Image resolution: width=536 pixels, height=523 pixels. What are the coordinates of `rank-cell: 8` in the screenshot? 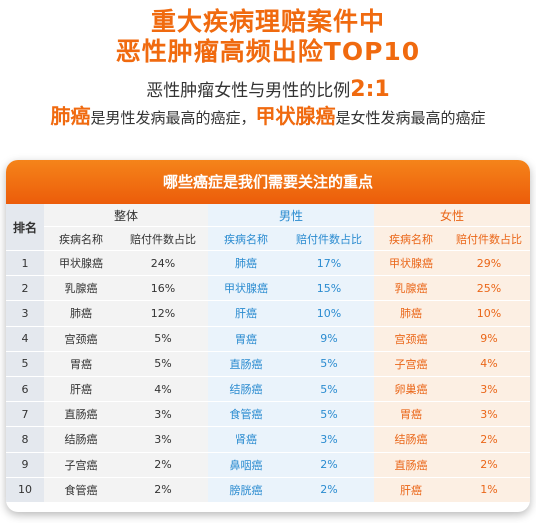 It's located at (25, 439).